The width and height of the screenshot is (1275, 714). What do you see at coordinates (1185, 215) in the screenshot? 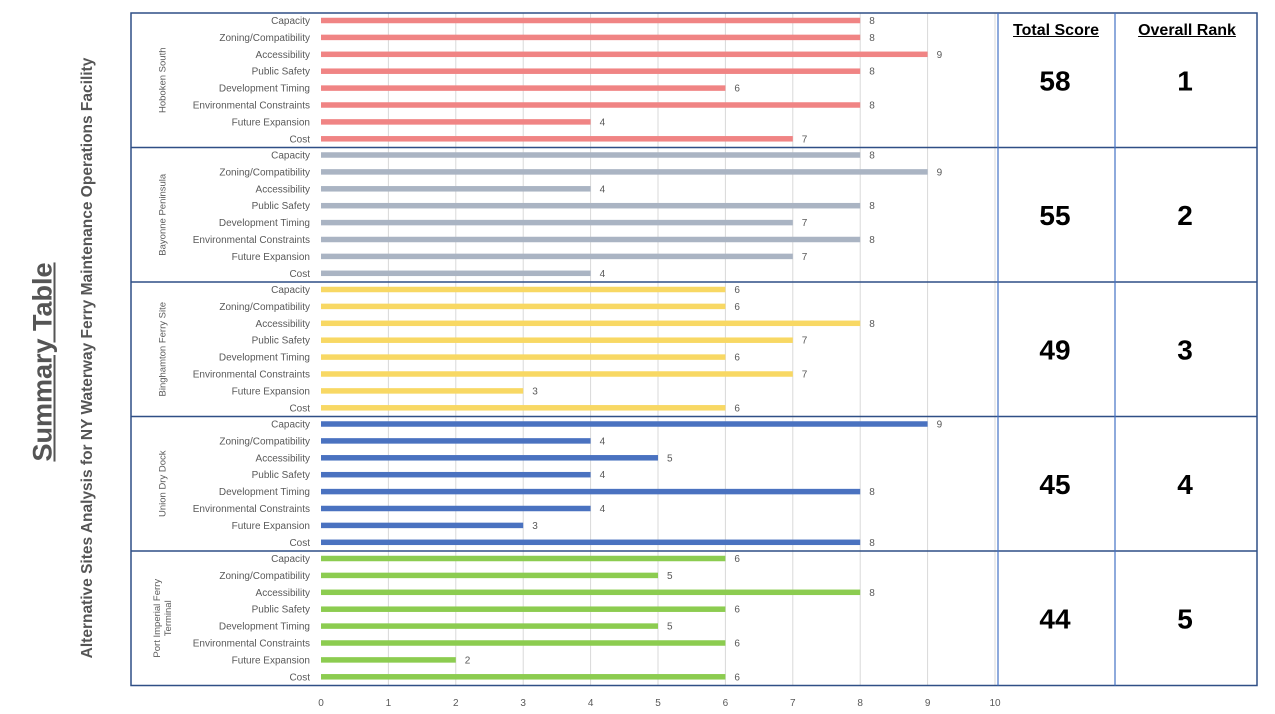
I see `overall-rank: 2` at bounding box center [1185, 215].